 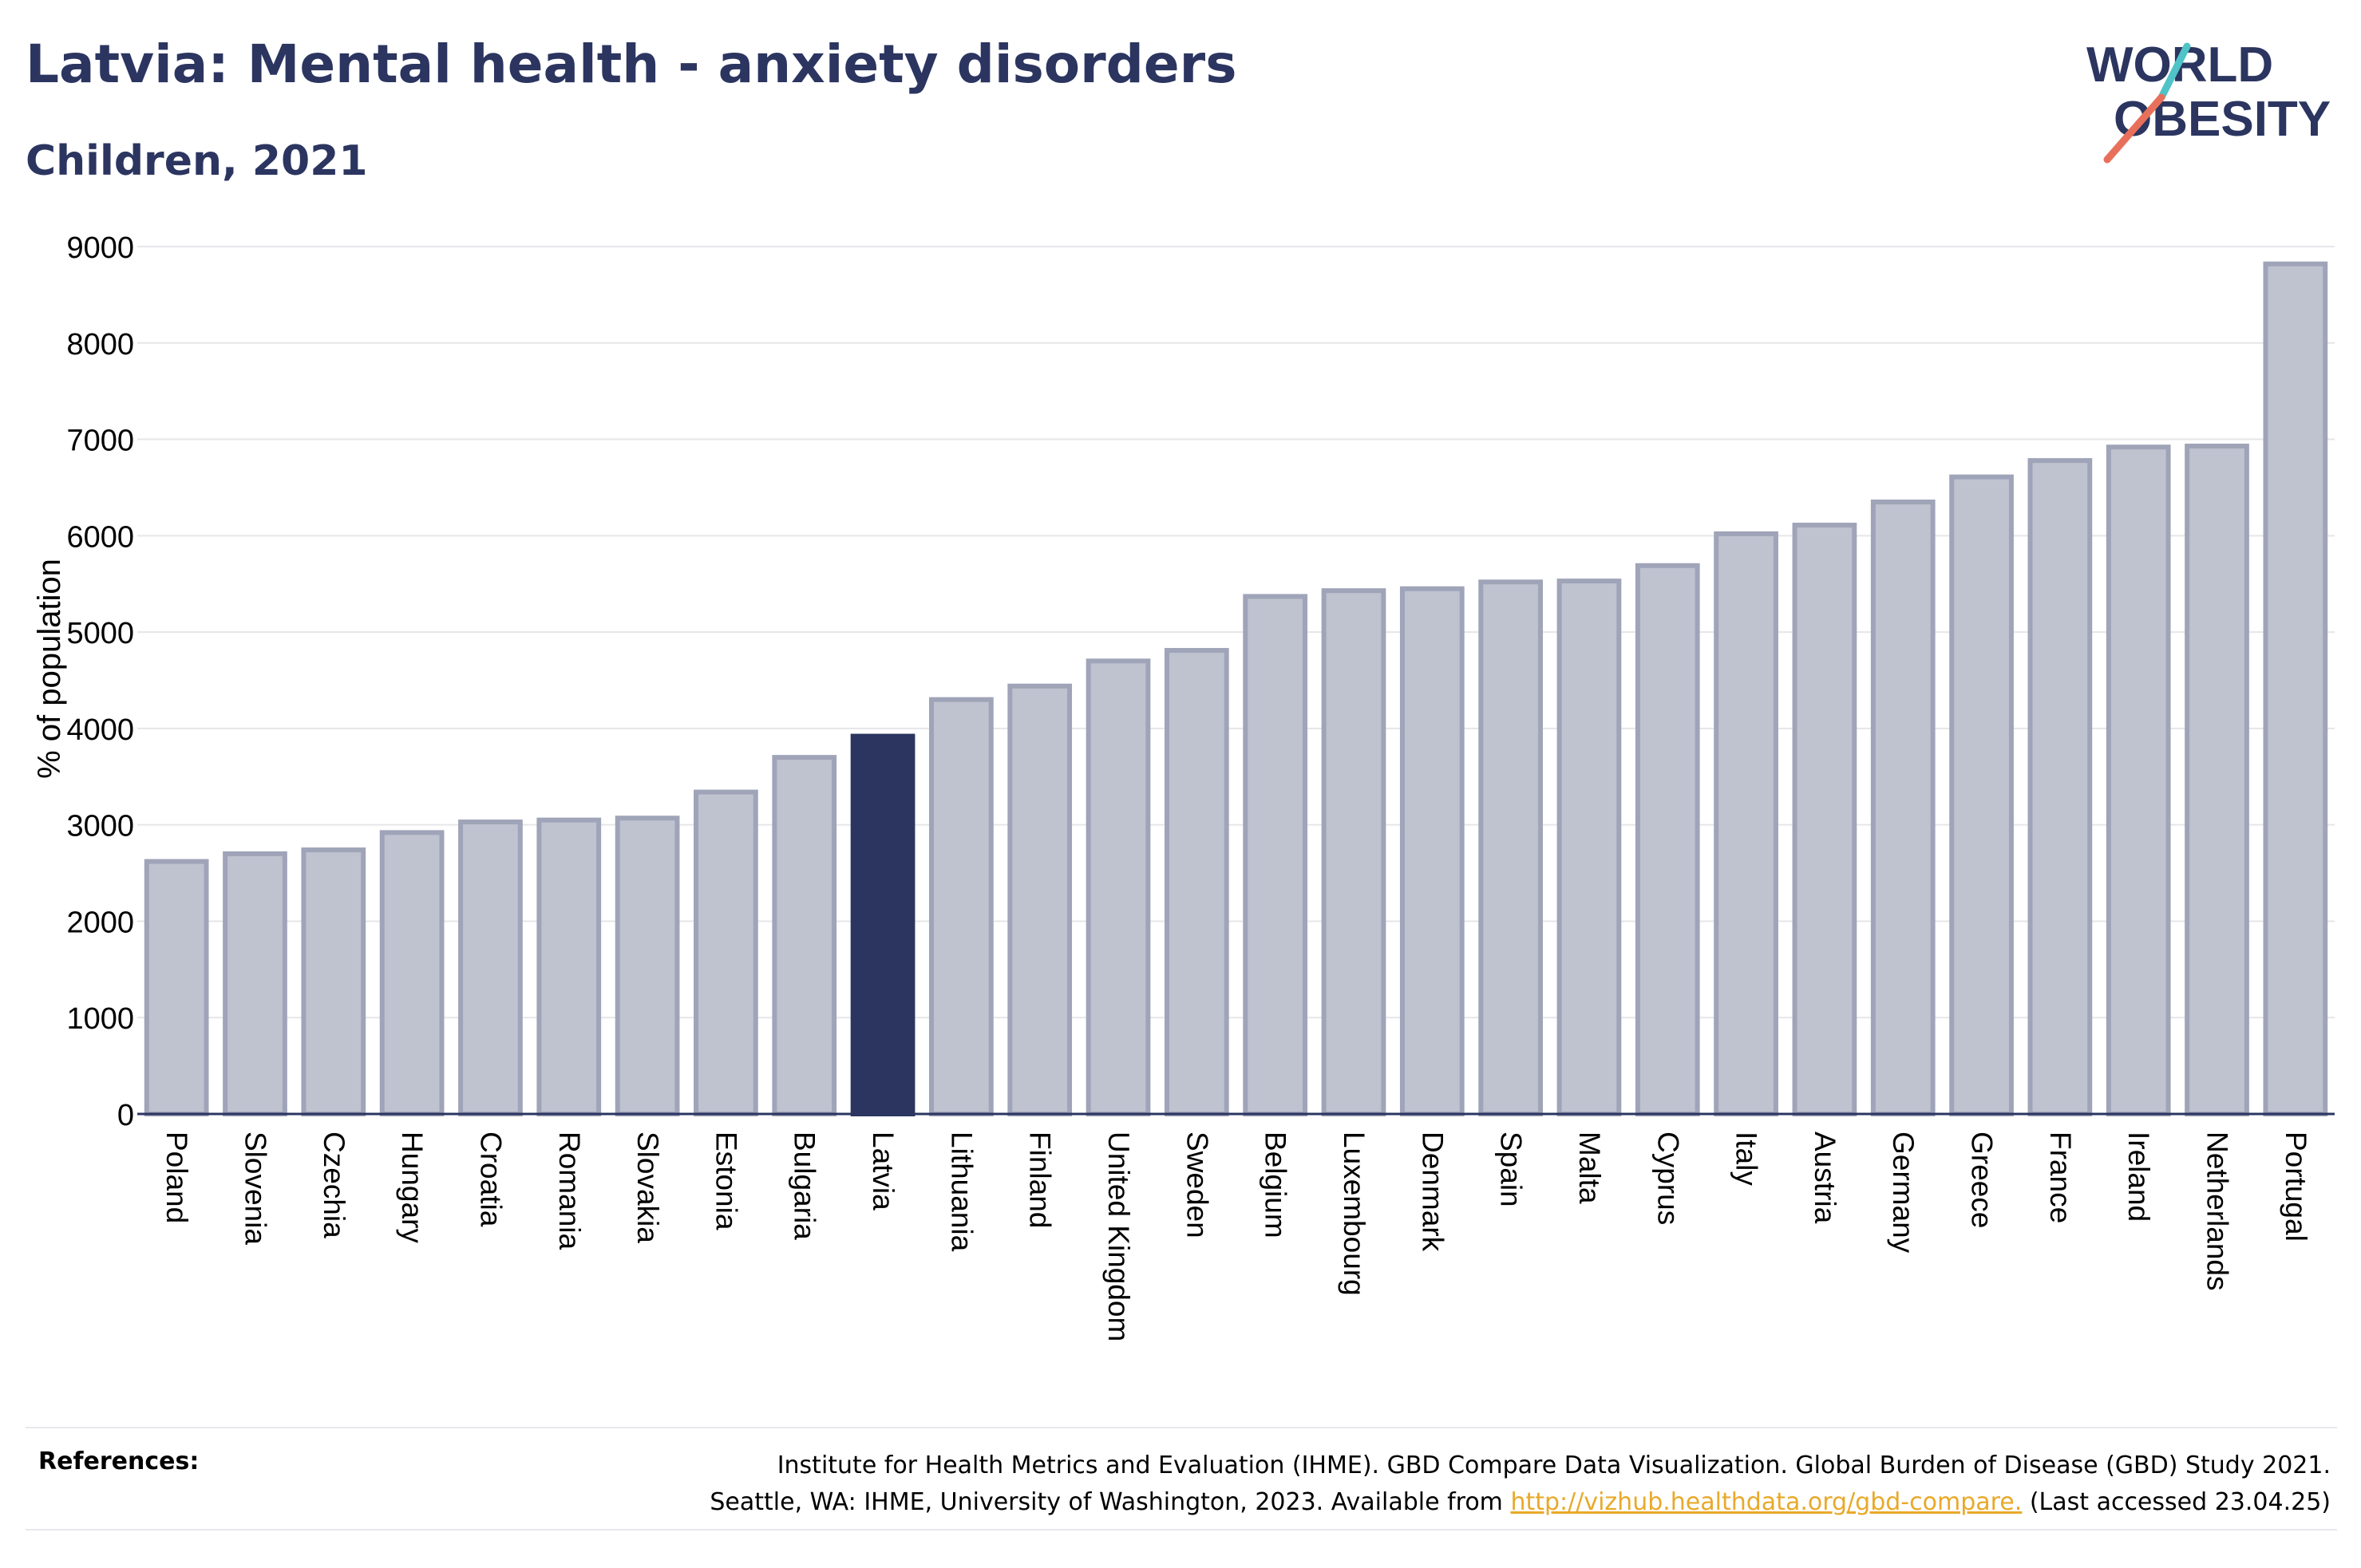 What do you see at coordinates (100, 344) in the screenshot?
I see `y-tick-label: 8000` at bounding box center [100, 344].